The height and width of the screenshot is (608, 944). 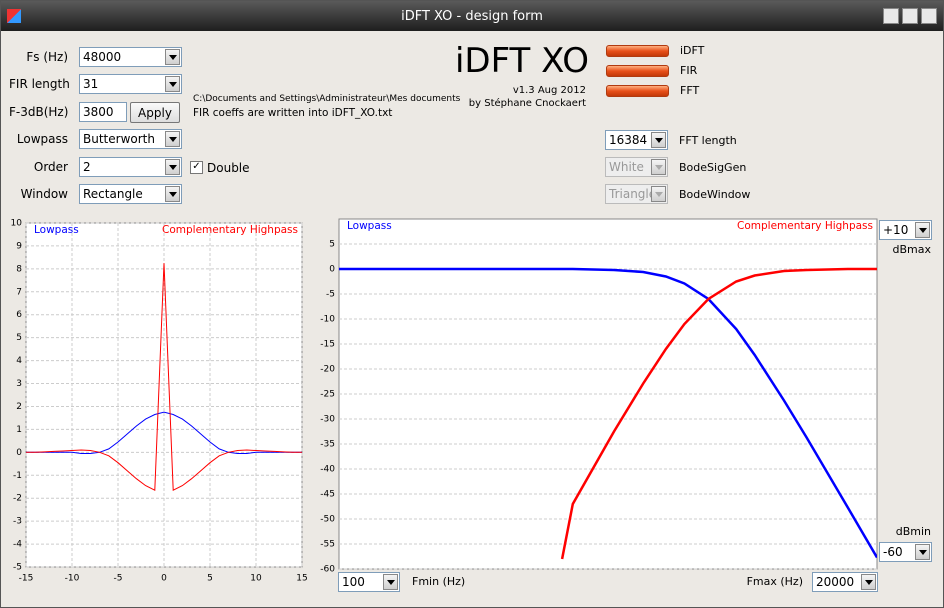 What do you see at coordinates (26, 579) in the screenshot?
I see `x-tick-label: -15` at bounding box center [26, 579].